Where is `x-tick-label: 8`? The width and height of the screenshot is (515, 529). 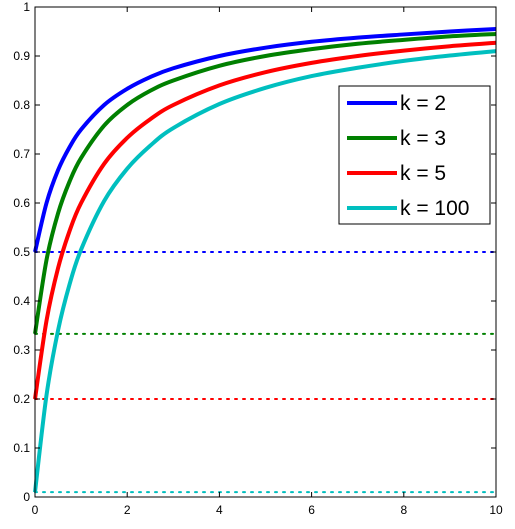
x-tick-label: 8 is located at coordinates (403, 510).